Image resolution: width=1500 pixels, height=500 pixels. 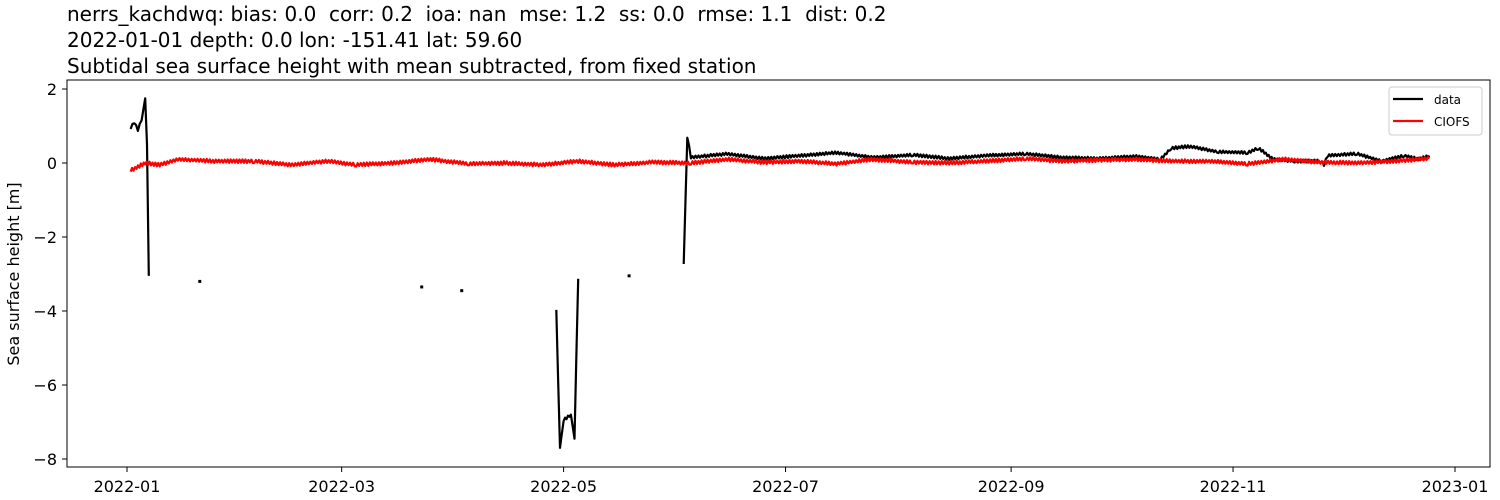 What do you see at coordinates (52, 89) in the screenshot?
I see `y-tick-label: 2` at bounding box center [52, 89].